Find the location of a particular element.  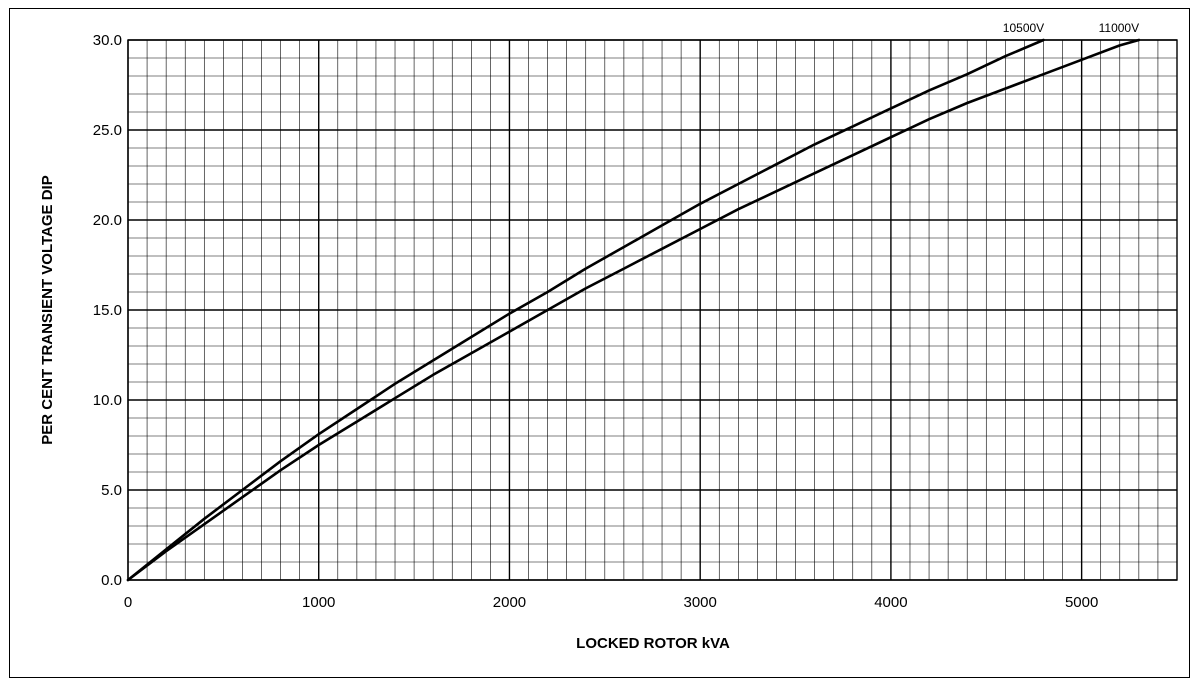

y-tick-label: 30.0 is located at coordinates (107, 40).